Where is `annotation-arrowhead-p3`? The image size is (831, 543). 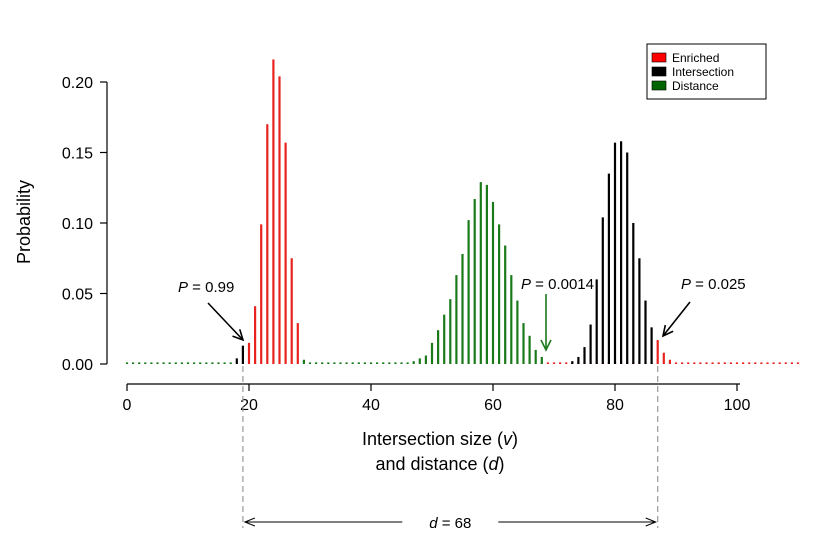
annotation-arrowhead-p3 is located at coordinates (667, 331).